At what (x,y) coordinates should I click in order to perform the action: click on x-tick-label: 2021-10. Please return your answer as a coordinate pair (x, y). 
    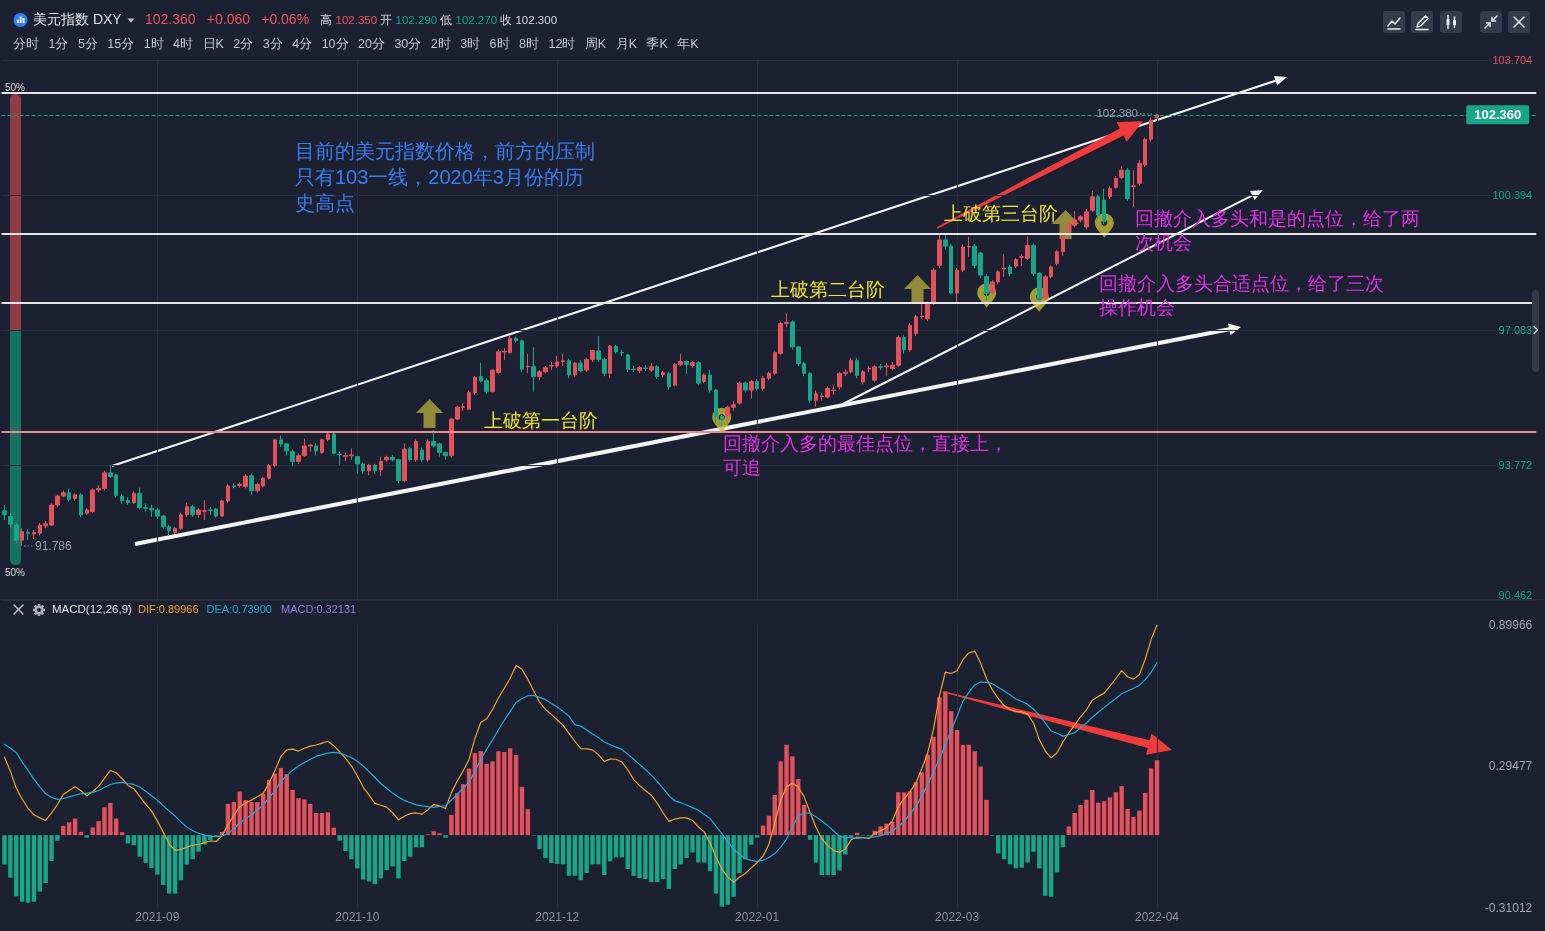
    Looking at the image, I should click on (357, 916).